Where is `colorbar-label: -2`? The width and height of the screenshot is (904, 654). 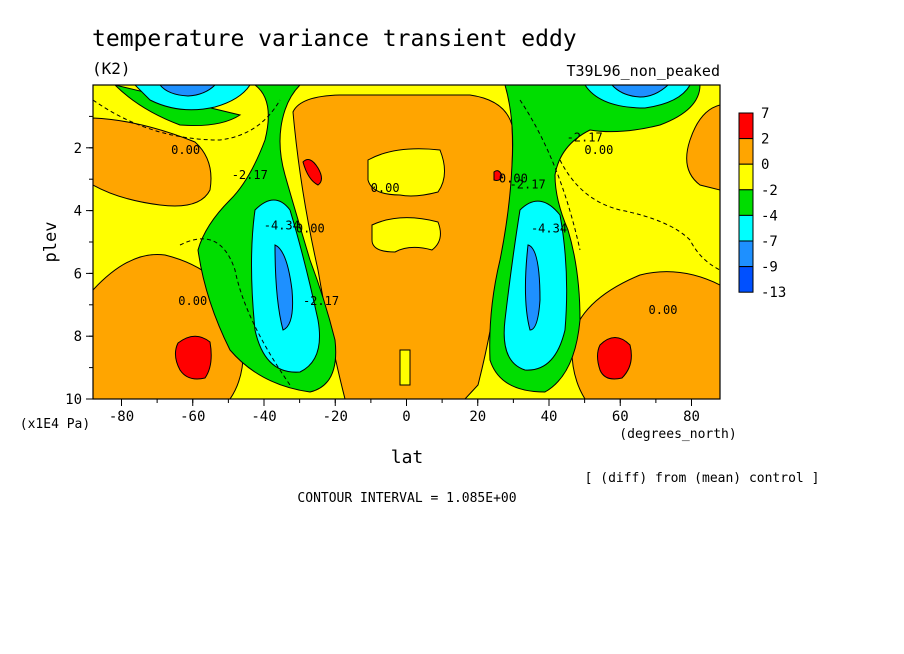
colorbar-label: -2 is located at coordinates (769, 191).